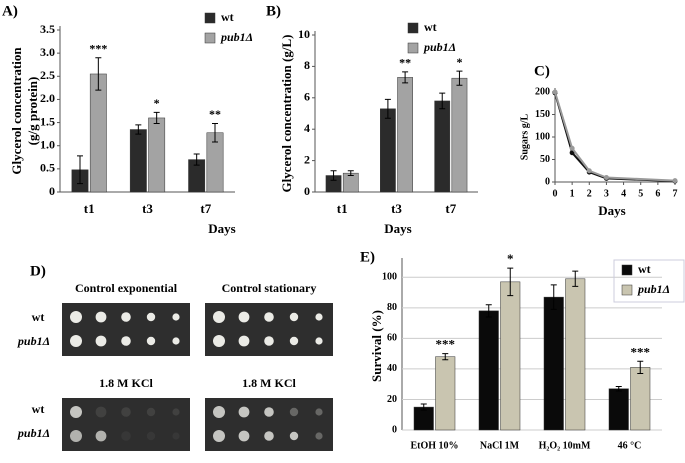  Describe the element at coordinates (33, 433) in the screenshot. I see `strain-label: pub1Δ` at that location.